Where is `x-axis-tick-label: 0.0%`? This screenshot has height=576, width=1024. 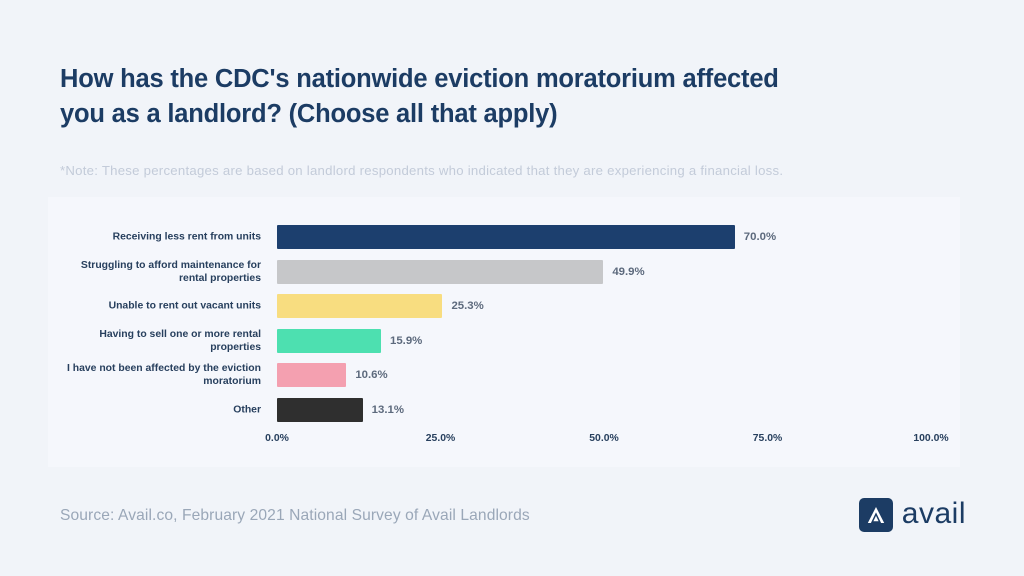 x-axis-tick-label: 0.0% is located at coordinates (277, 438).